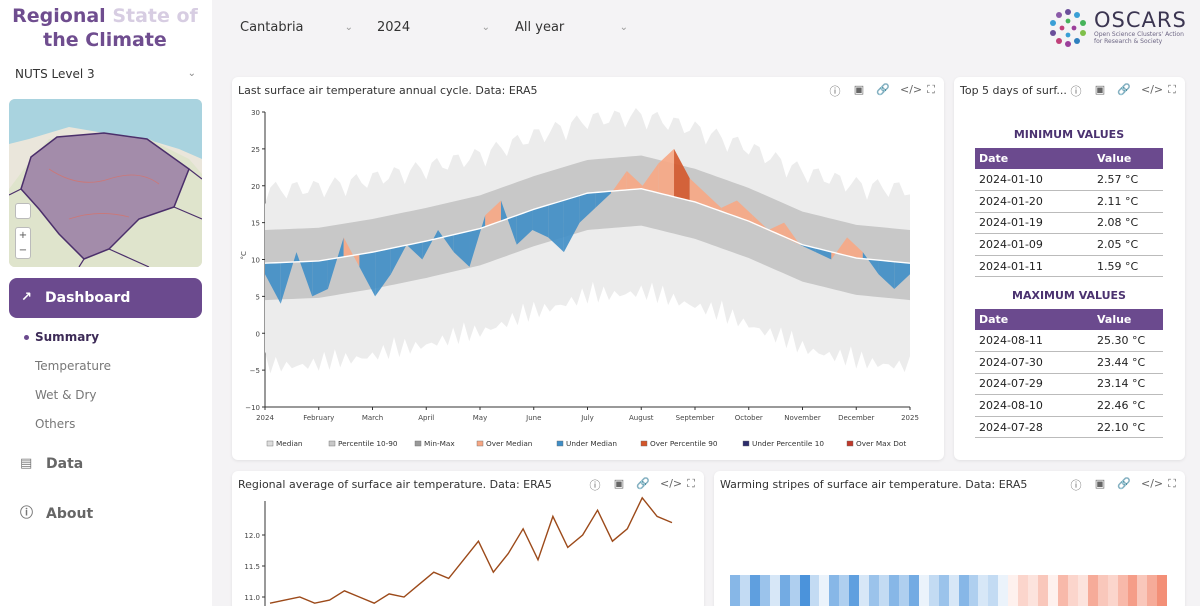 Image resolution: width=1200 pixels, height=606 pixels. Describe the element at coordinates (106, 74) in the screenshot. I see `level-select: NUTS Level 3 ⌄` at that location.